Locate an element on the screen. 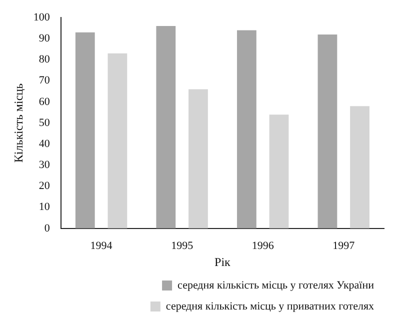  y-tick-label: 80 is located at coordinates (44, 60).